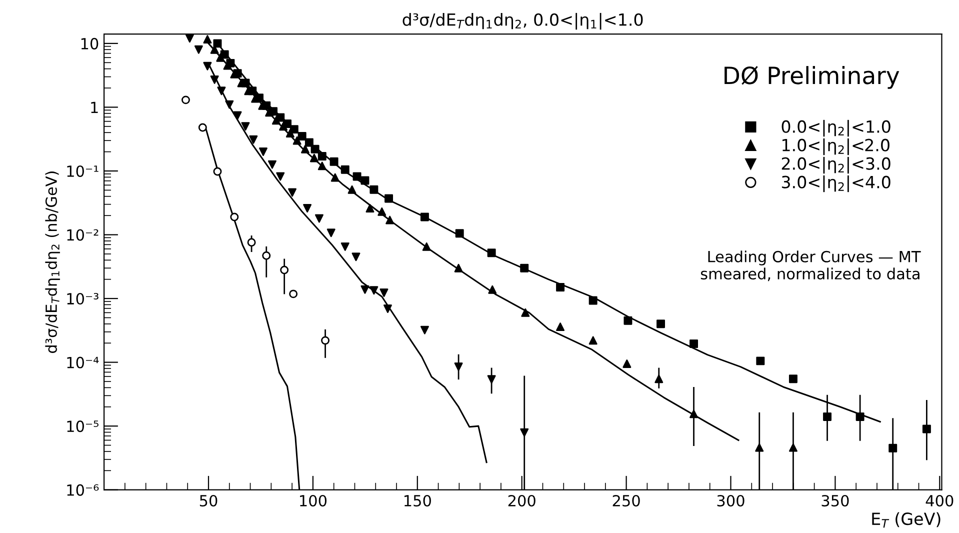  I want to click on legend-label: 0.0<|η$_{2}$|<1.0, so click(836, 128).